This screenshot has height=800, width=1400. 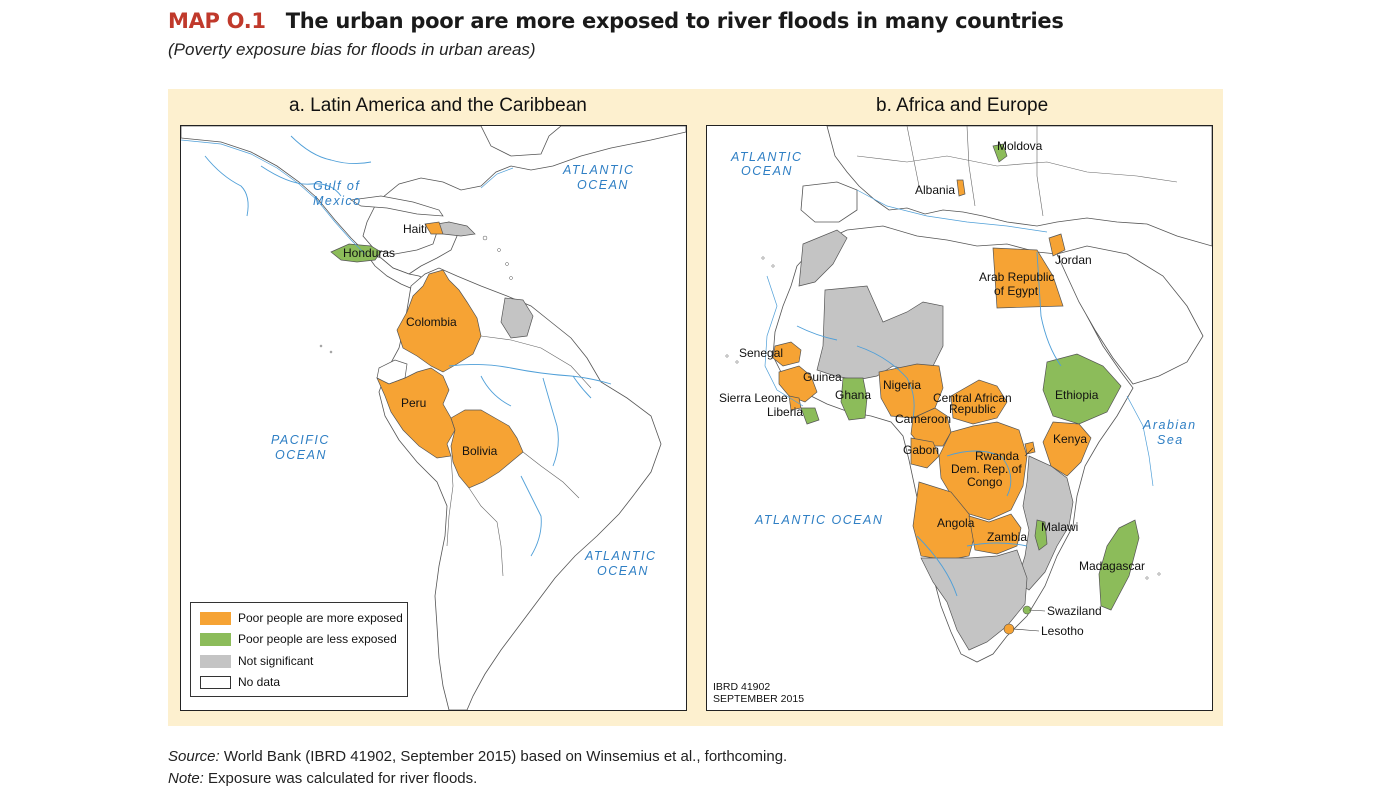 What do you see at coordinates (369, 253) in the screenshot?
I see `country-label-honduras: Honduras` at bounding box center [369, 253].